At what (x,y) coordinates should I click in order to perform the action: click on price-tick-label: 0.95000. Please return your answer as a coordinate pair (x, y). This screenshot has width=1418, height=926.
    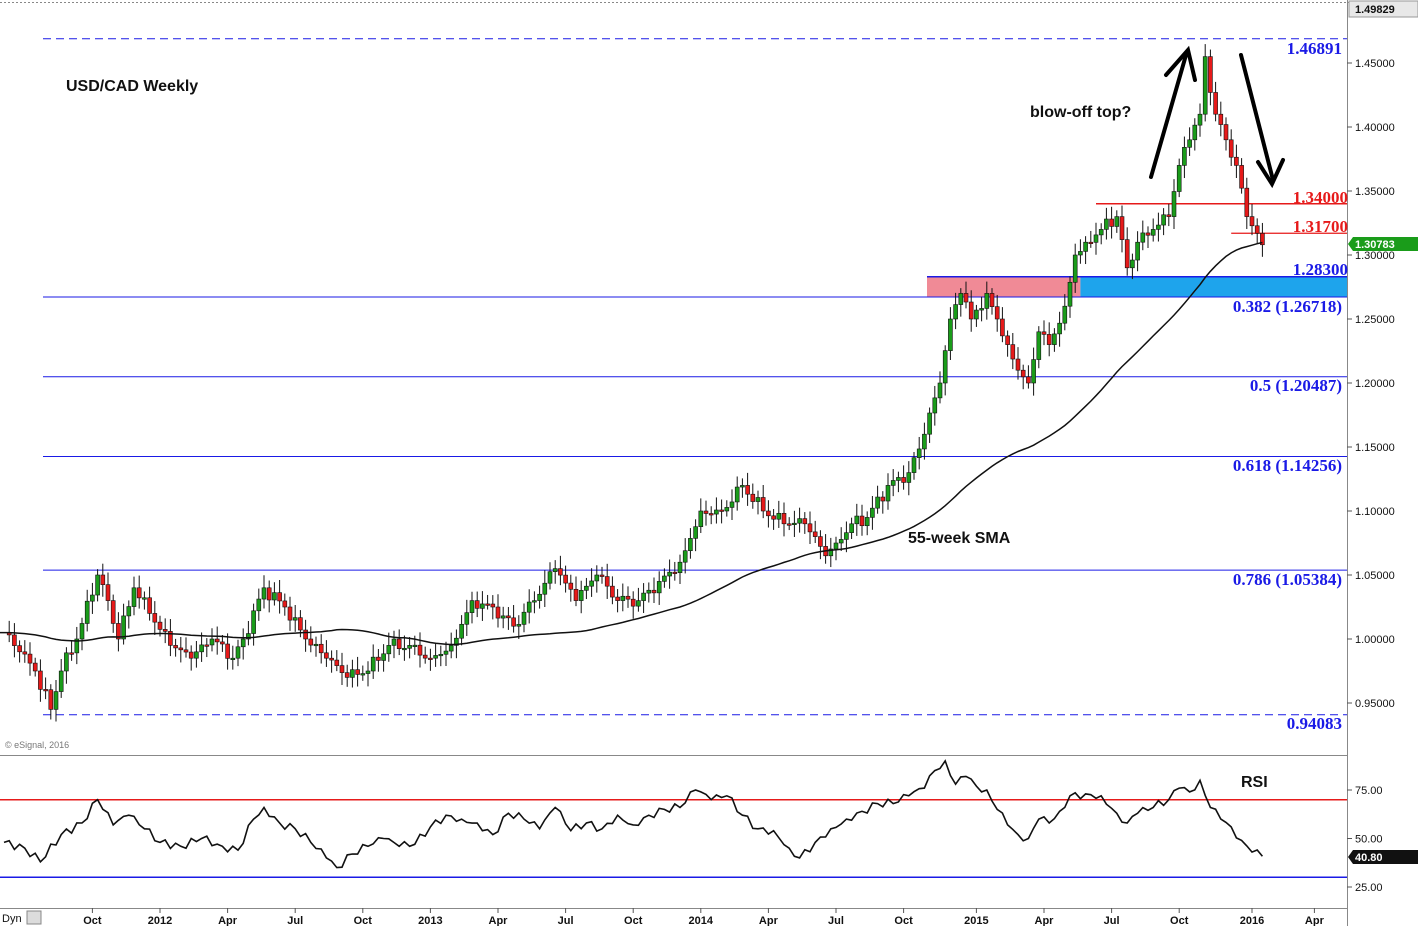
    Looking at the image, I should click on (1375, 704).